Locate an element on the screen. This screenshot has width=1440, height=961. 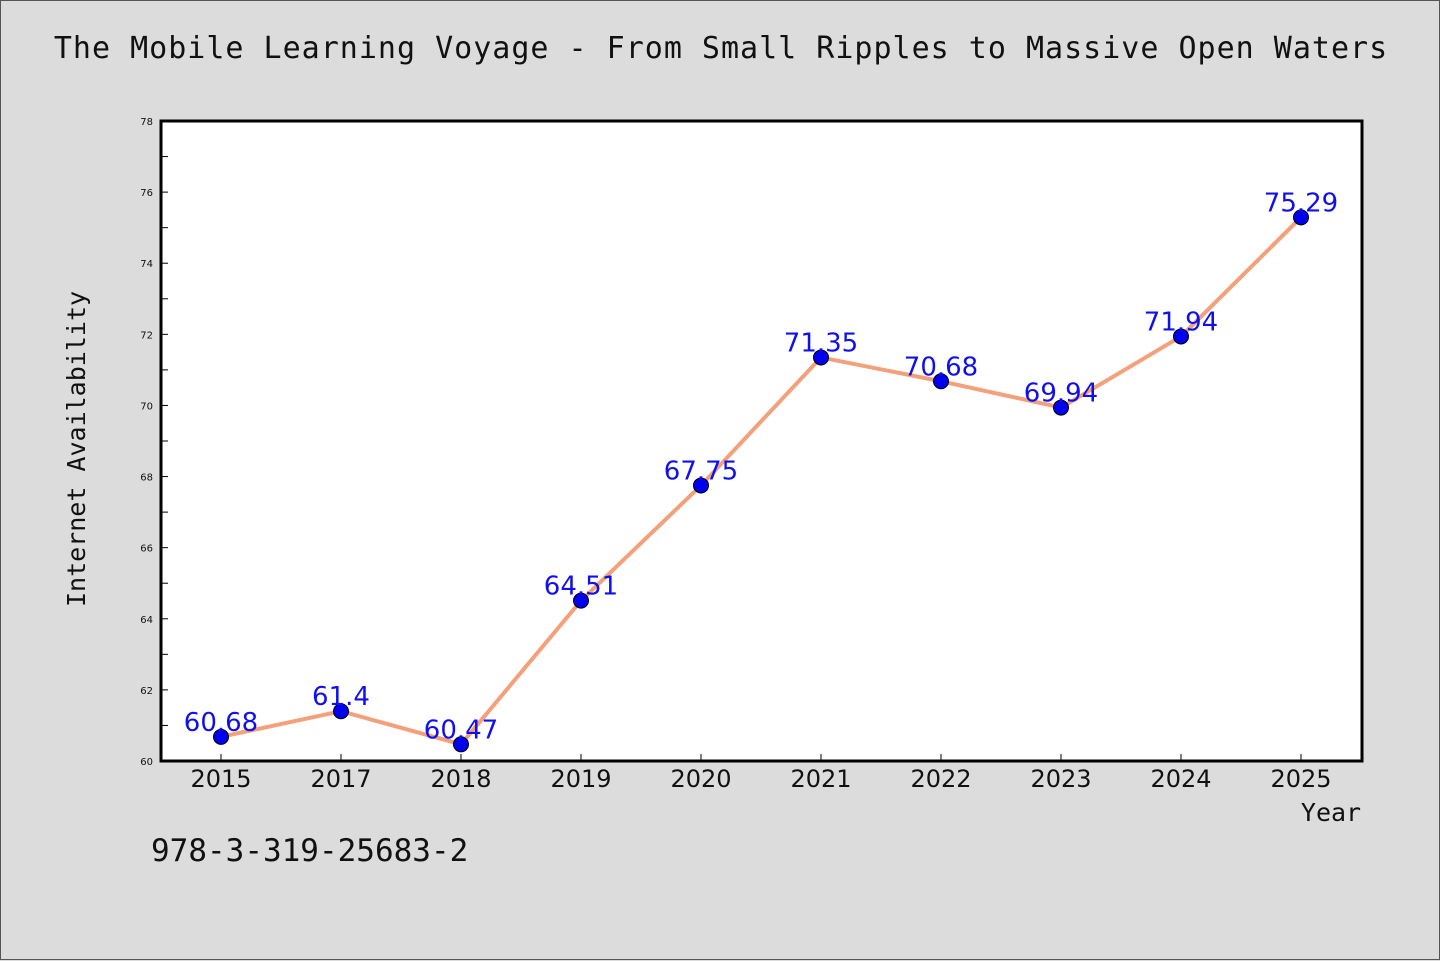
data-label: 69.94 is located at coordinates (1061, 394).